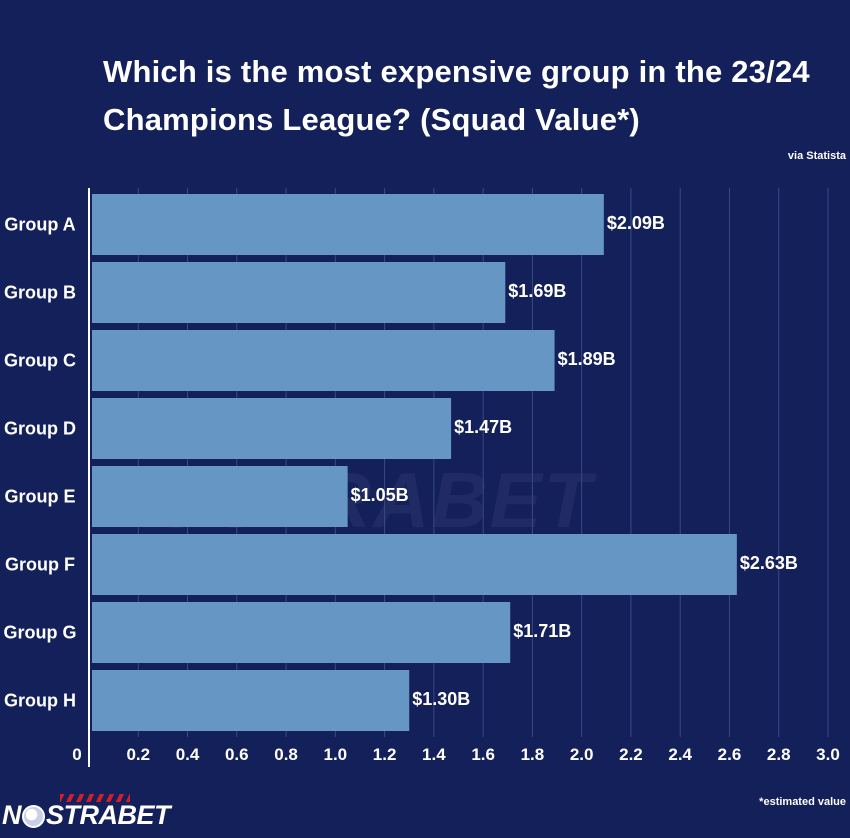 Image resolution: width=850 pixels, height=838 pixels. Describe the element at coordinates (483, 427) in the screenshot. I see `value-label: $1.47B` at that location.